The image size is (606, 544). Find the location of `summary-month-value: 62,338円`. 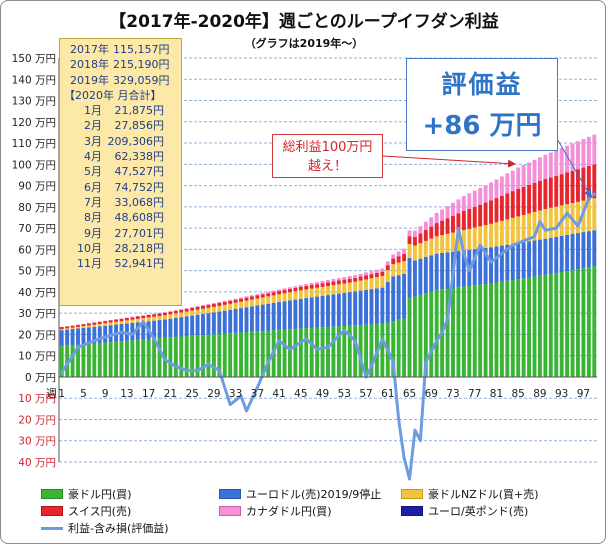

summary-month-value: 62,338円 is located at coordinates (139, 157).